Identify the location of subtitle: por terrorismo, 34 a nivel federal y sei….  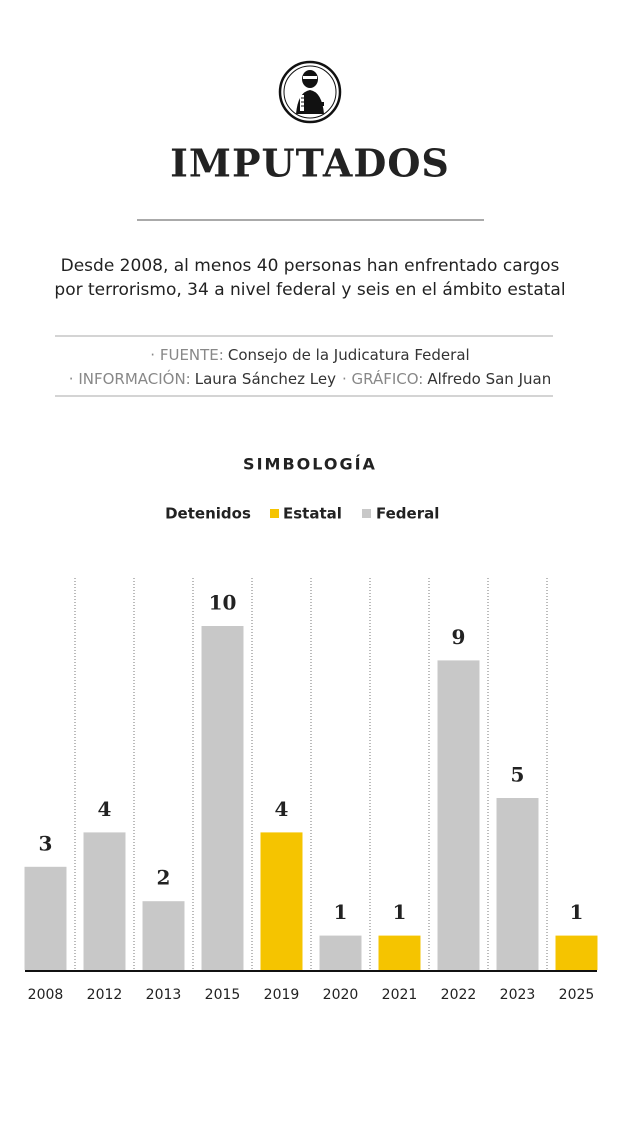
(309, 290).